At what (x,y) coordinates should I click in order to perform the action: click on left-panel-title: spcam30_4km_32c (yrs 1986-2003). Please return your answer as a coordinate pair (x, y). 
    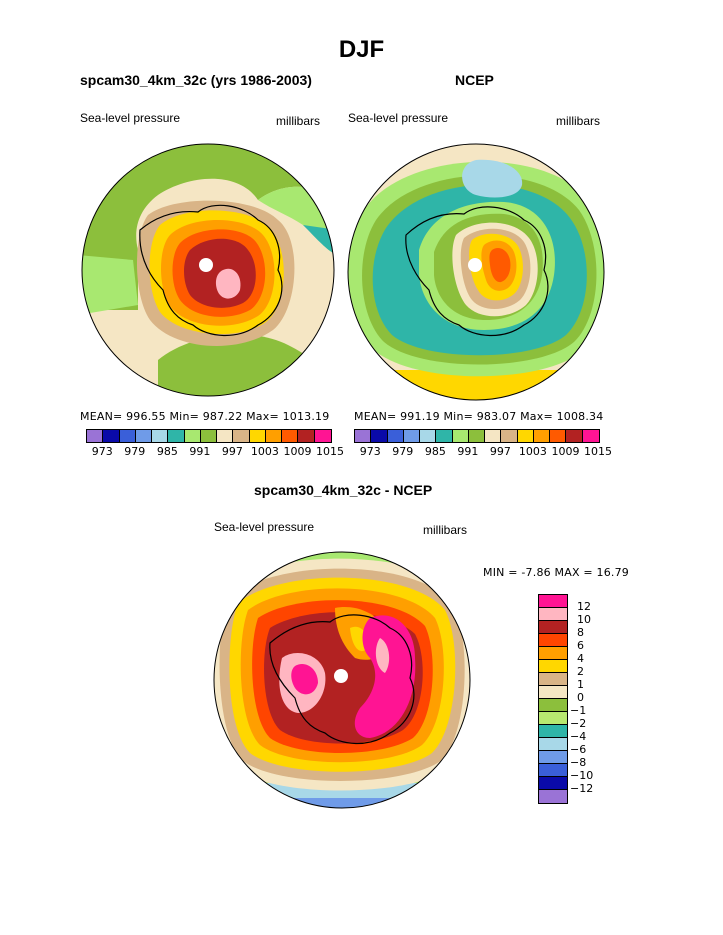
    Looking at the image, I should click on (196, 80).